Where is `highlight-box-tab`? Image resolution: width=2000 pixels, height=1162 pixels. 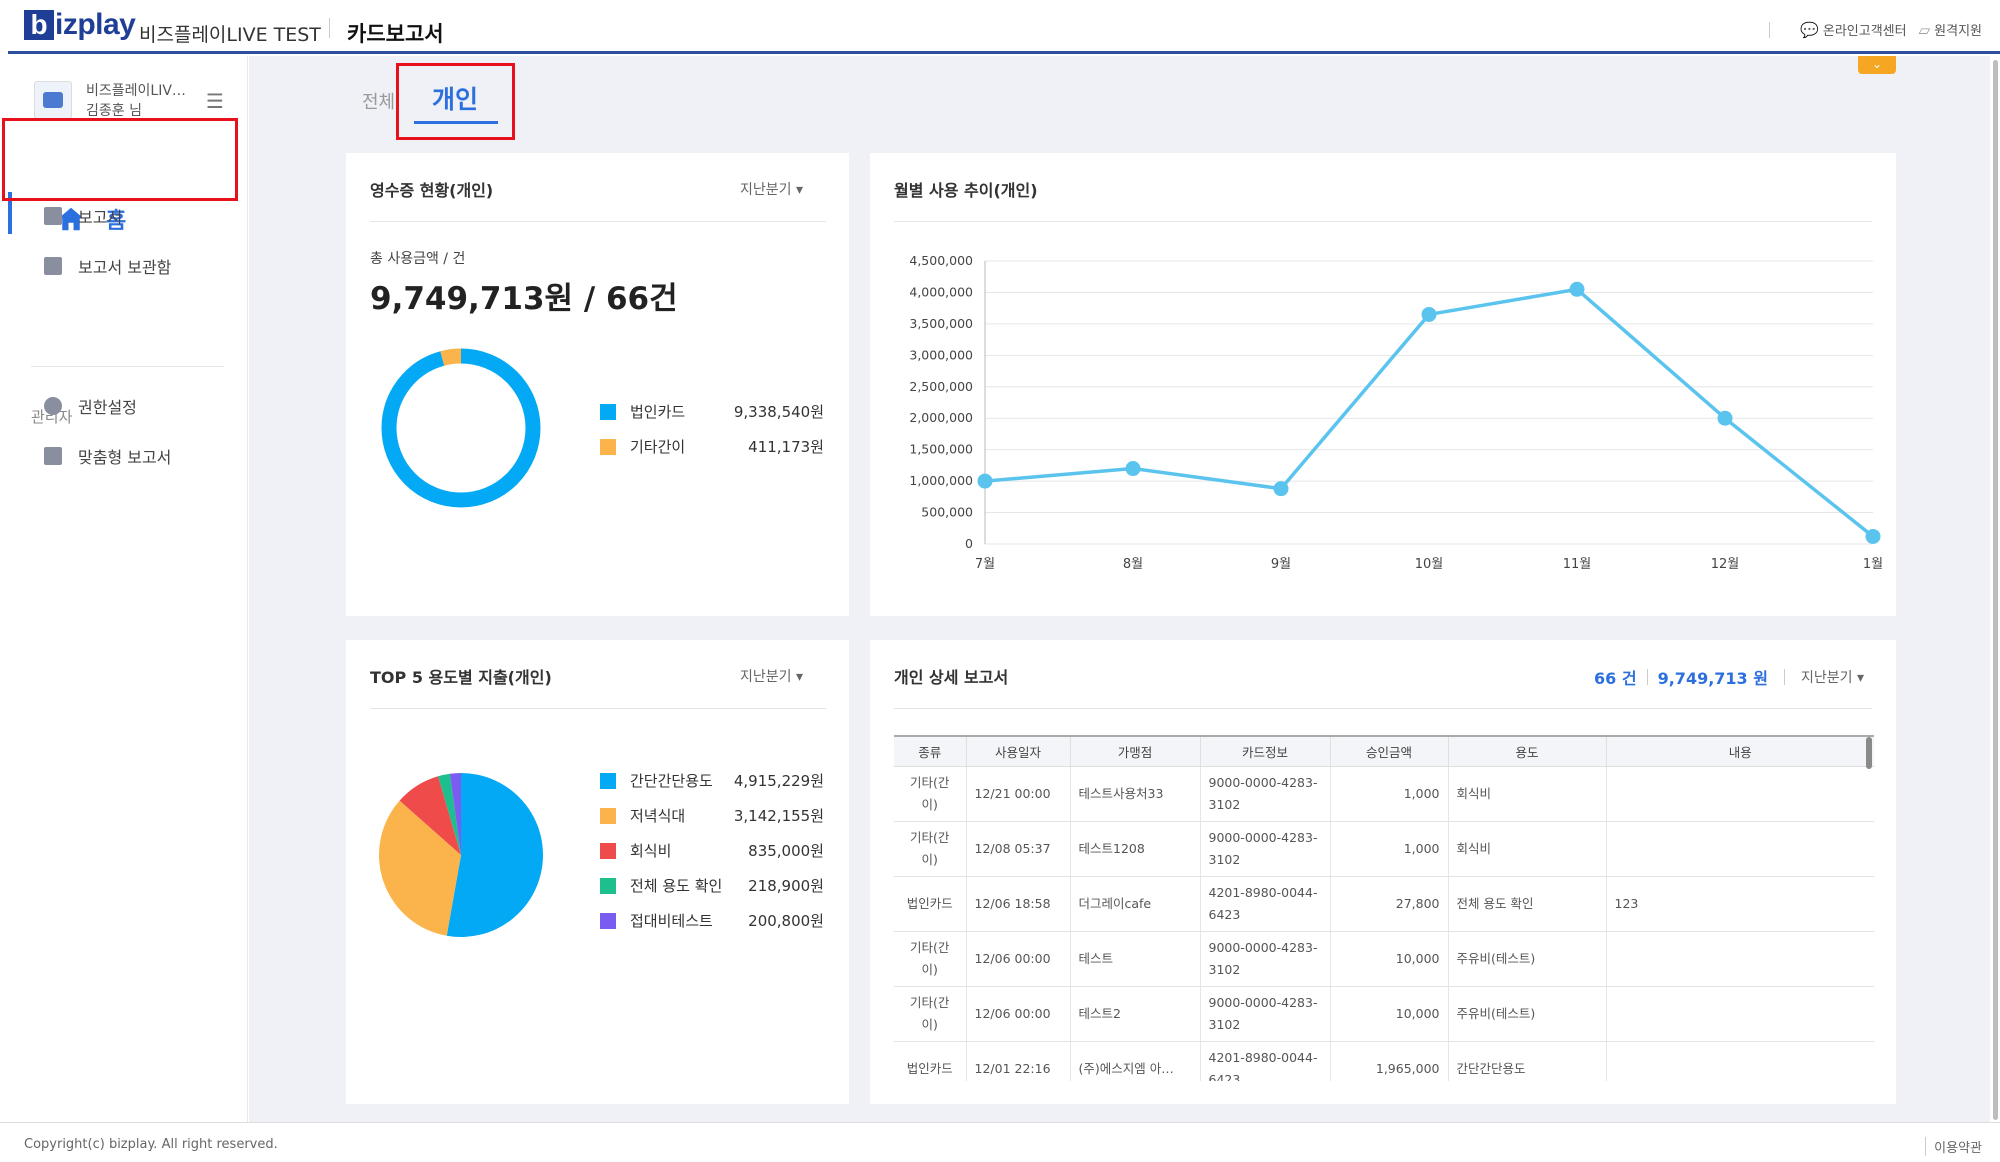
highlight-box-tab is located at coordinates (455, 101).